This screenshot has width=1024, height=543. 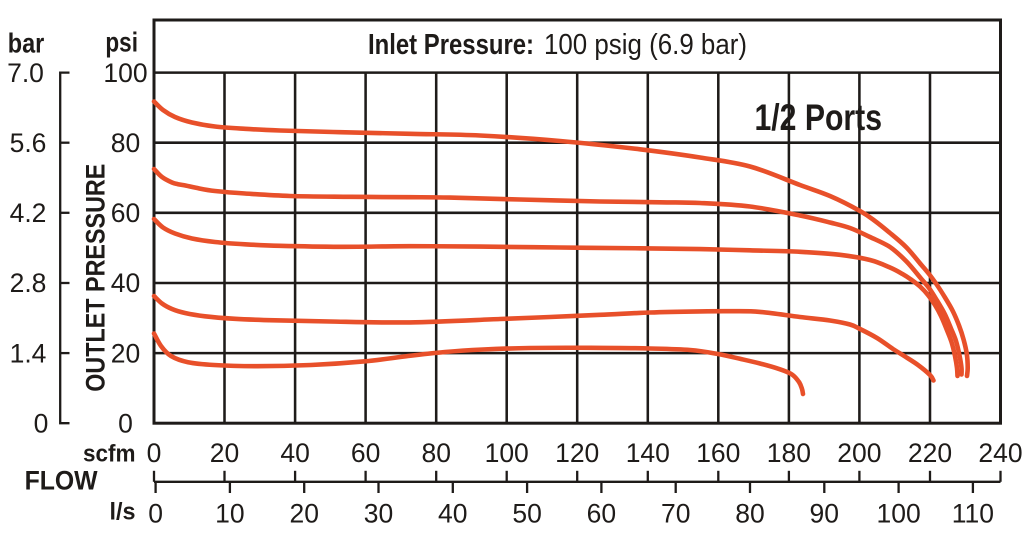 What do you see at coordinates (645, 45) in the screenshot?
I see `svg-text: 100 psig (6.9 bar)` at bounding box center [645, 45].